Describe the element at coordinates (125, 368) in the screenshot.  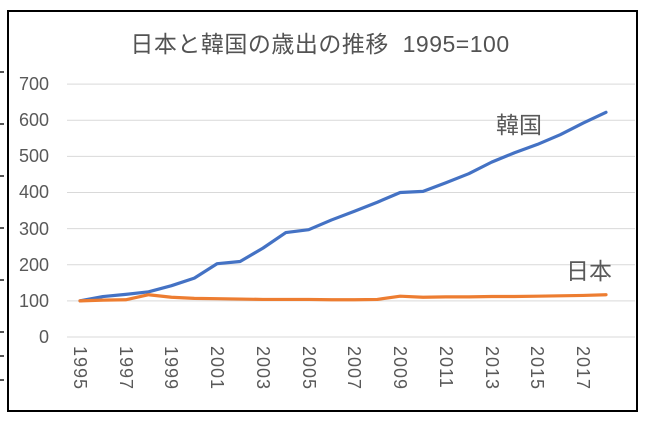
I see `x-tick-label: 1997` at that location.